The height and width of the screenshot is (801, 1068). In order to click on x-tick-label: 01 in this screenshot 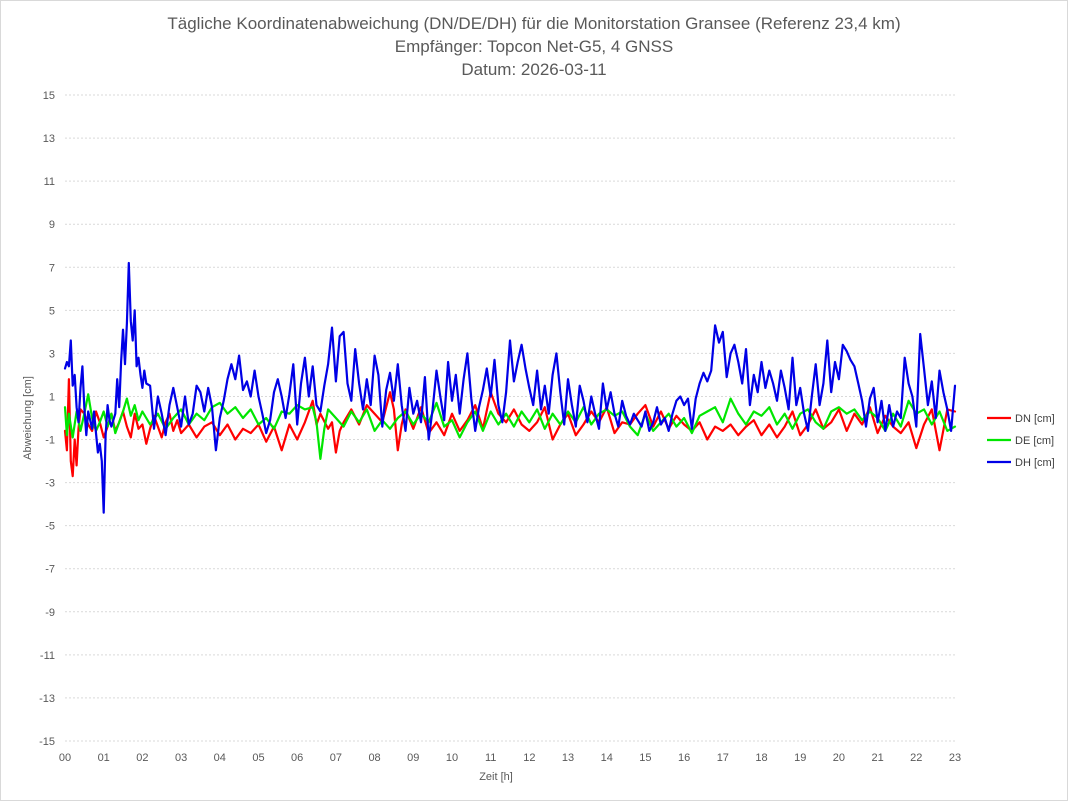, I will do `click(104, 758)`.